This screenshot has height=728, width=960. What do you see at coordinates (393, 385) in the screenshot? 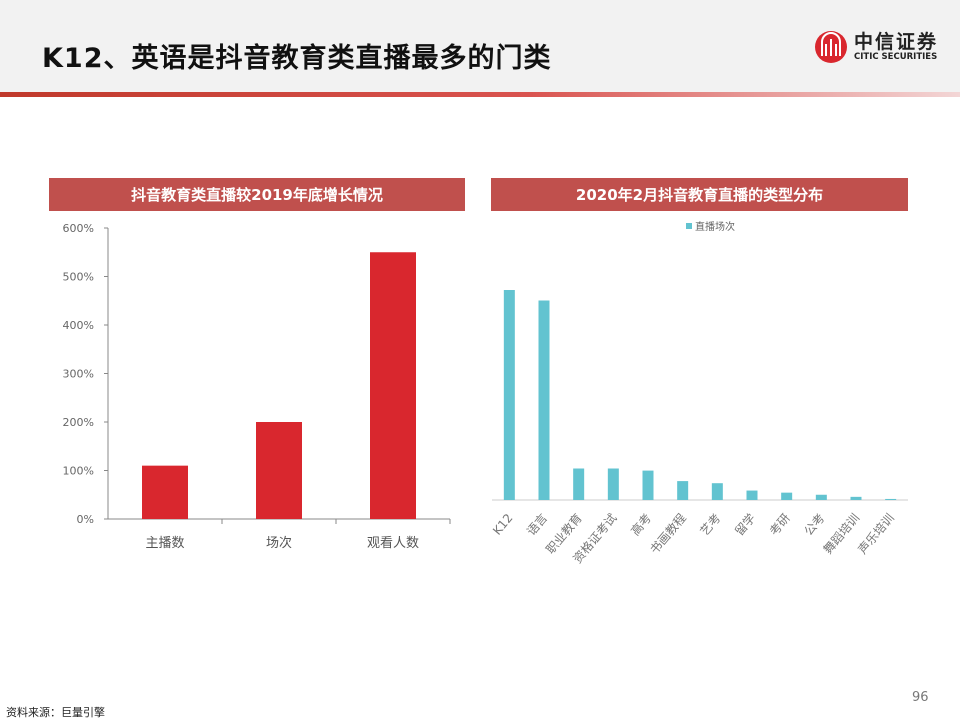
I see `bar-观看人数` at bounding box center [393, 385].